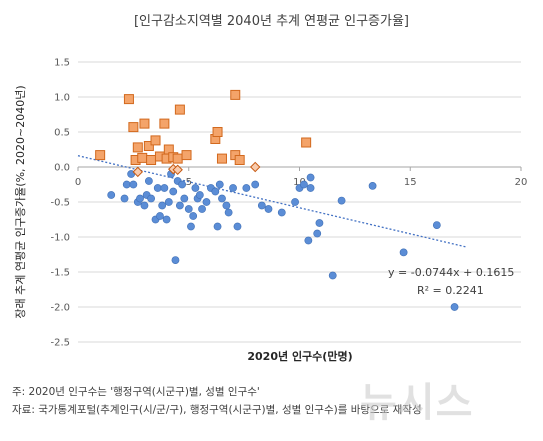 This screenshot has height=441, width=543. I want to click on x-tick-label: 10, so click(299, 182).